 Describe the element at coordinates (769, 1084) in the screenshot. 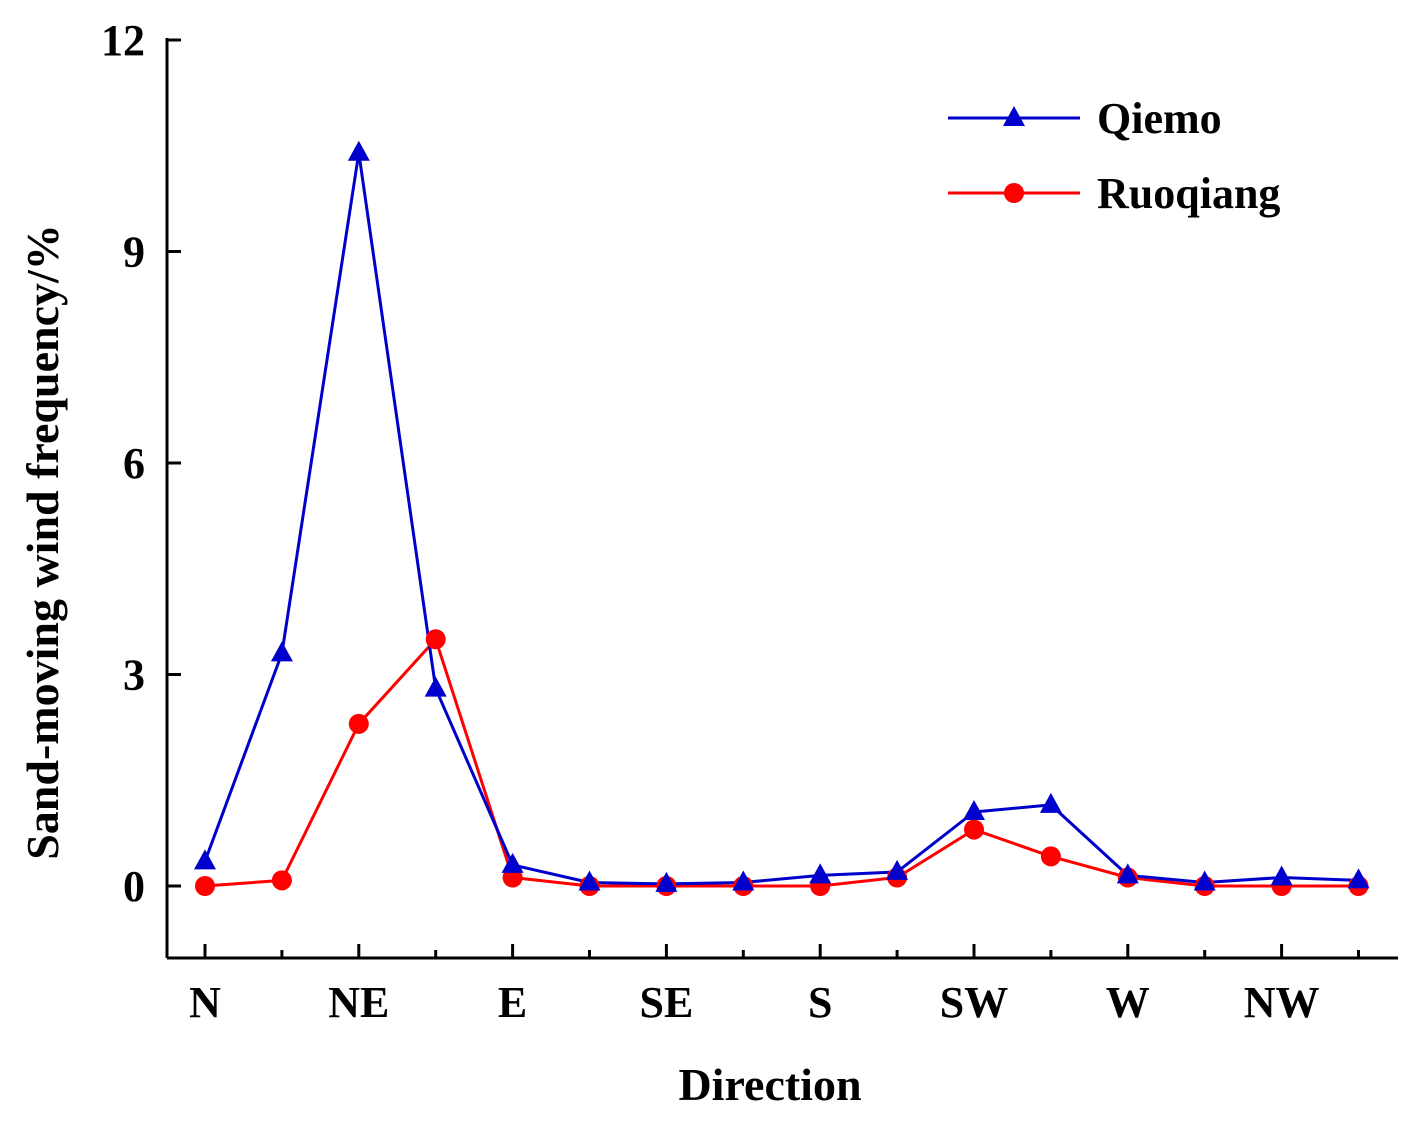

I see `x-axis-title: Direction` at that location.